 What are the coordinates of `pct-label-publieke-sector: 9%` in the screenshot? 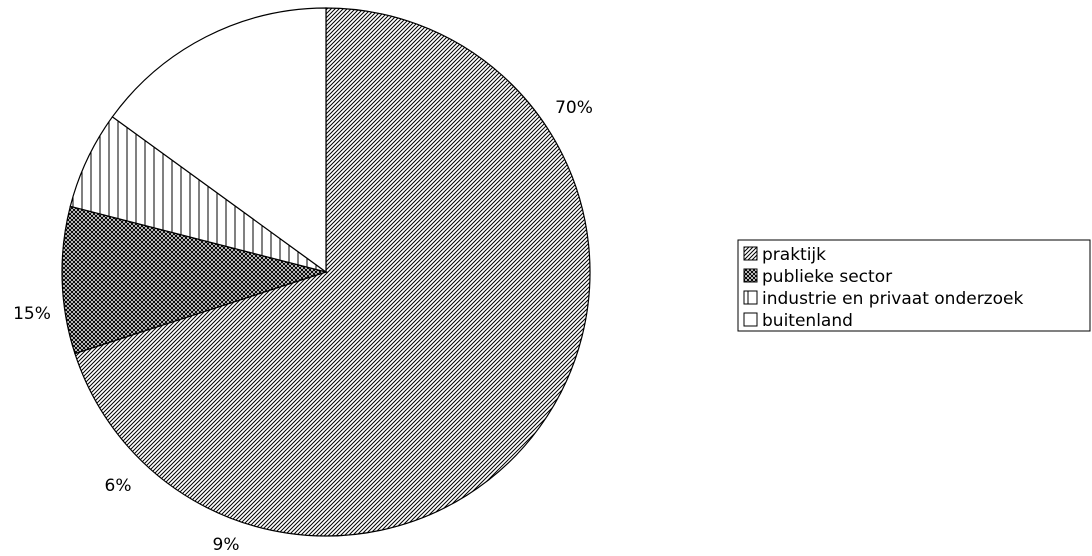 It's located at (226, 545).